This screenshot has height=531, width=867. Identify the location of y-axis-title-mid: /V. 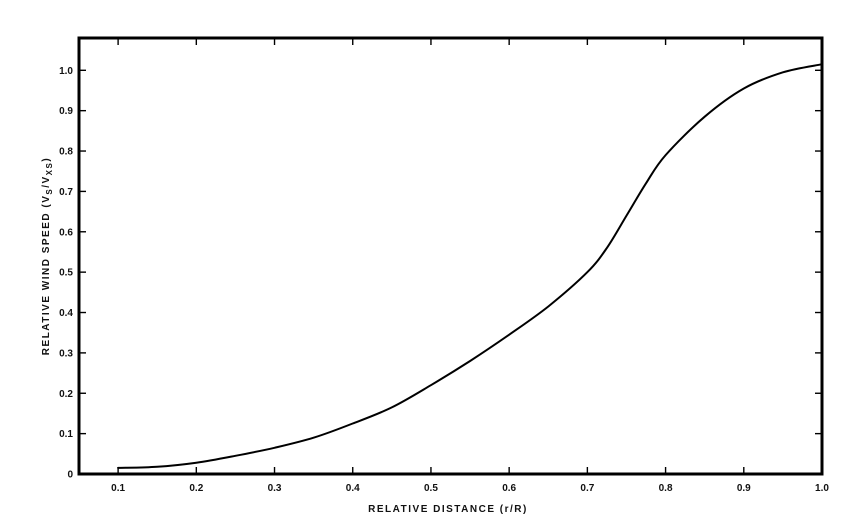
(46, 181).